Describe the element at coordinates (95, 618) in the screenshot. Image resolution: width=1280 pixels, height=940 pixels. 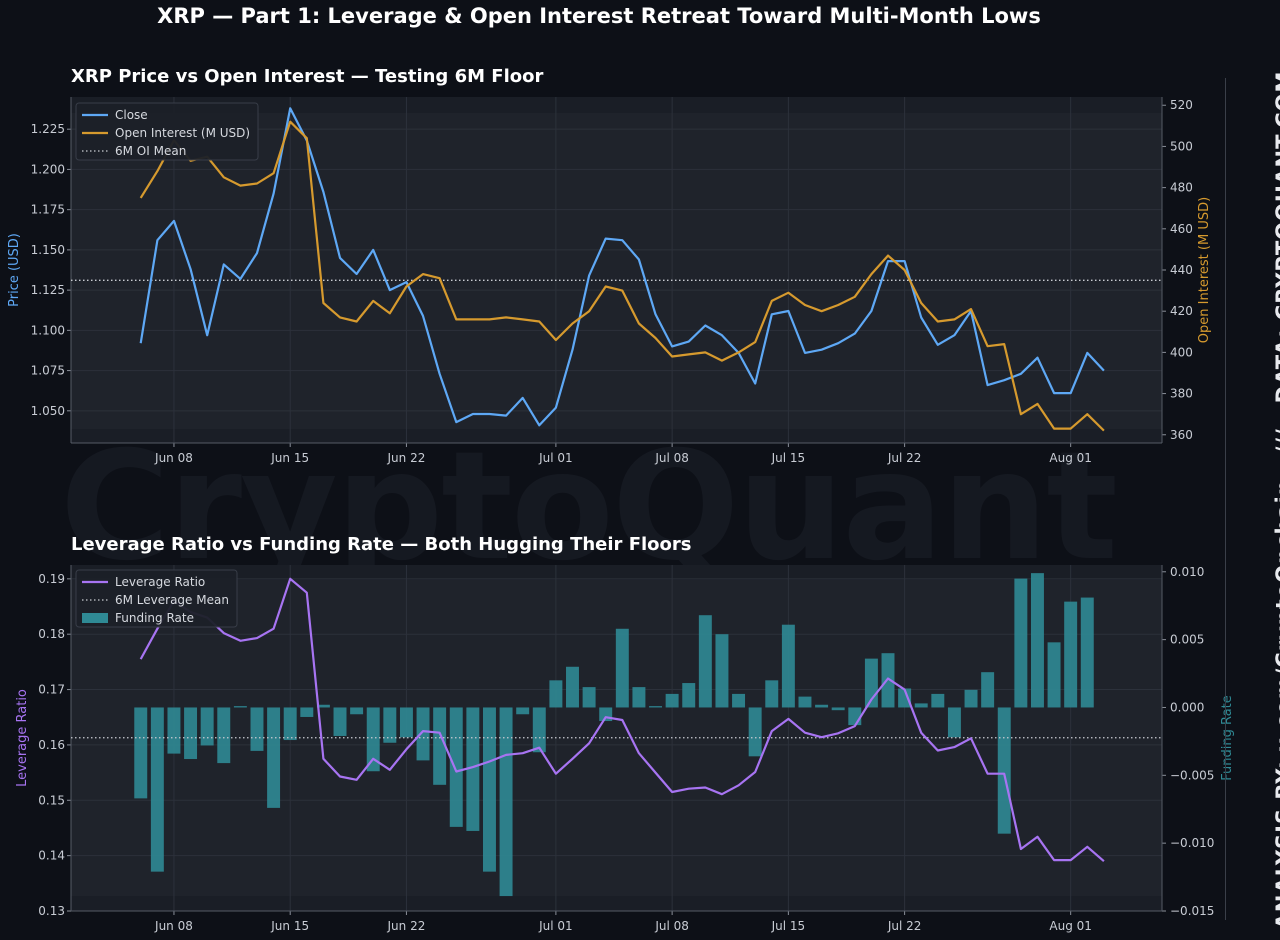
I see `leverage-funding-legend-swatch` at that location.